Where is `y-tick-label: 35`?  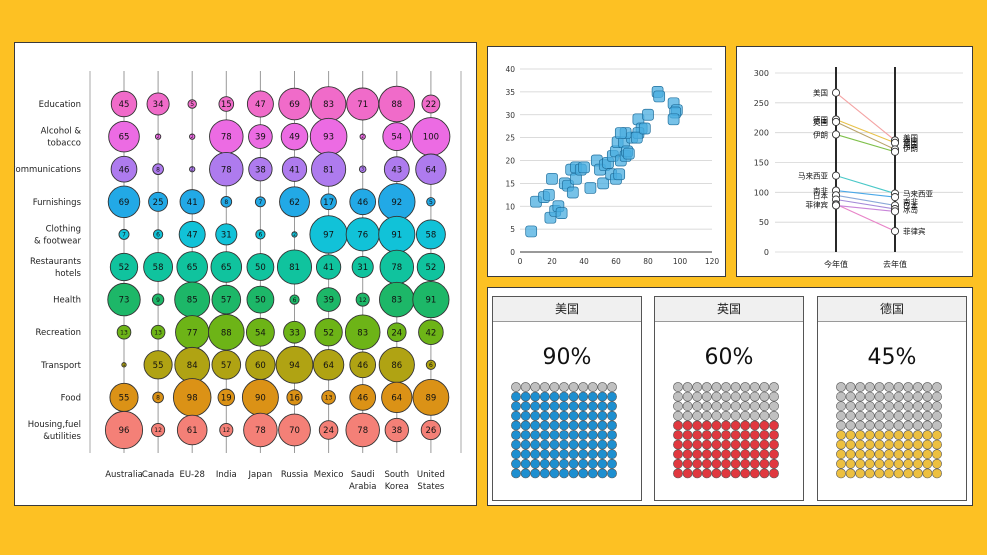
y-tick-label: 35 is located at coordinates (510, 92).